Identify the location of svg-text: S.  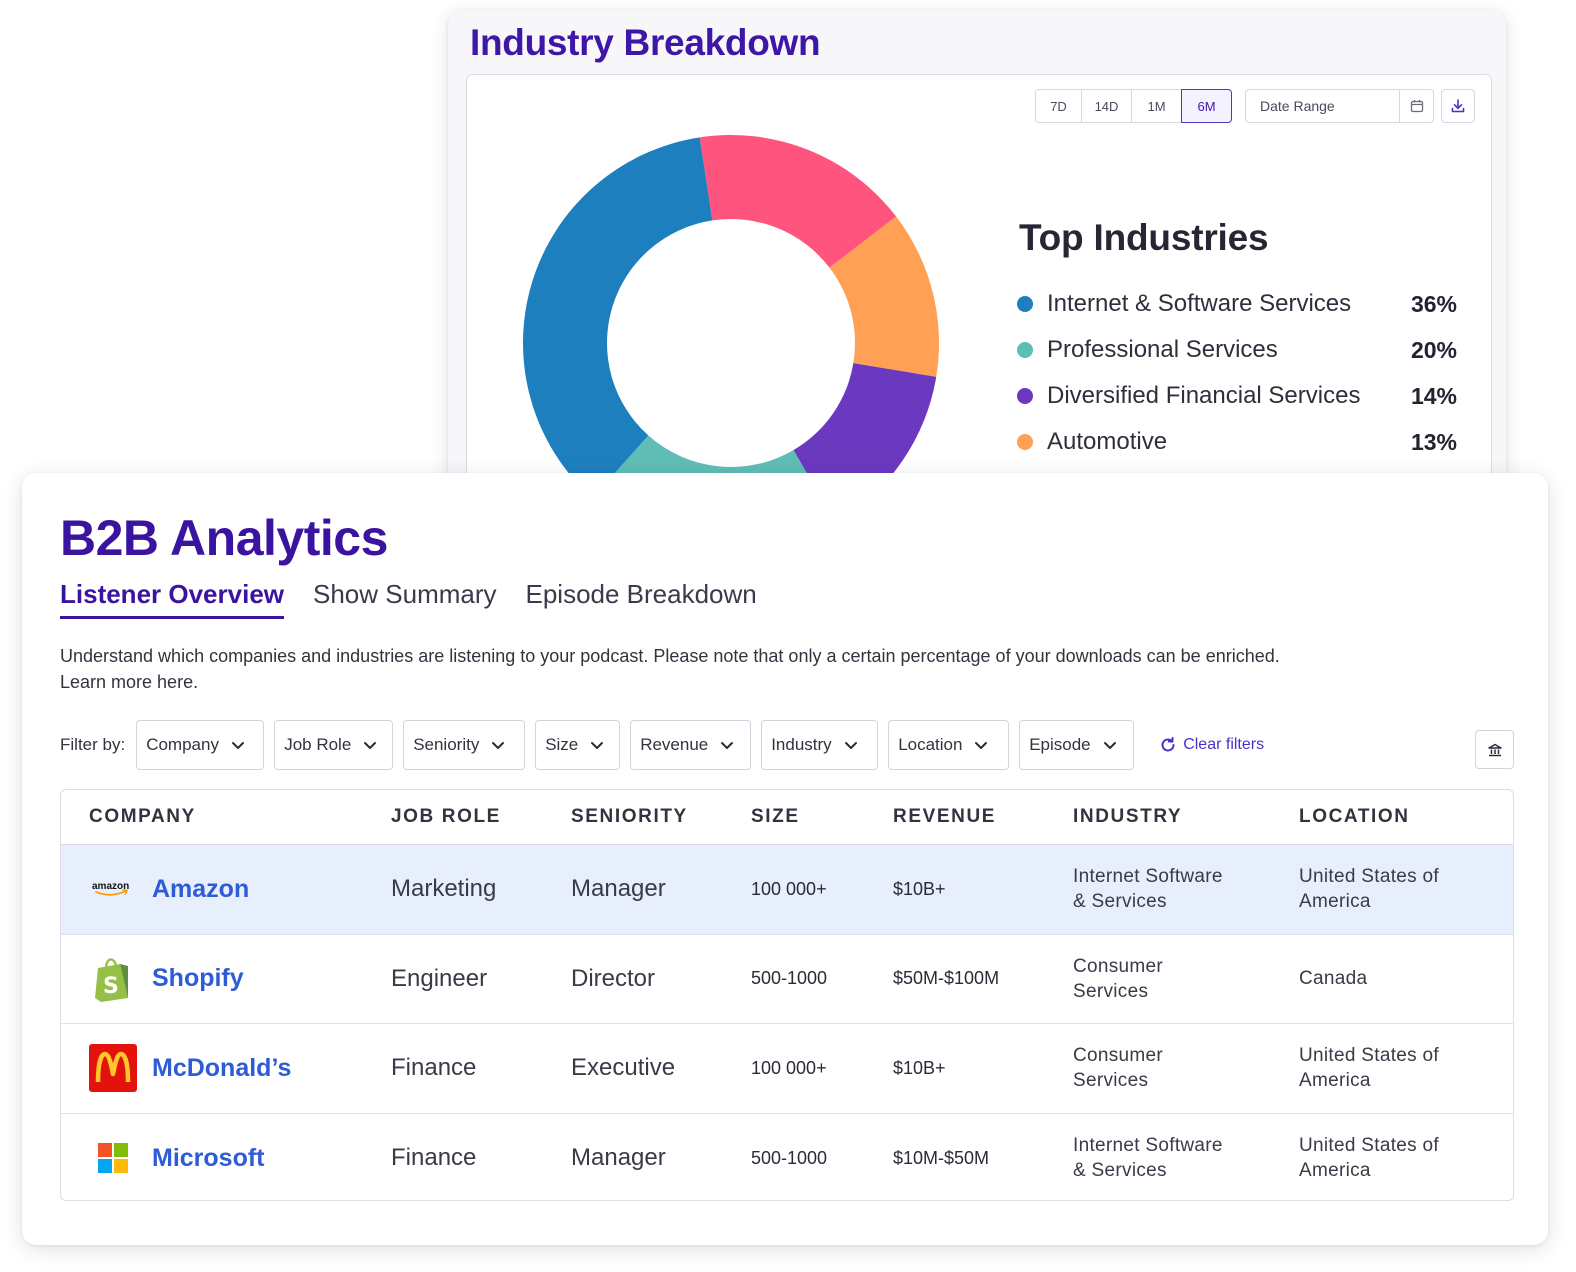
(111, 986).